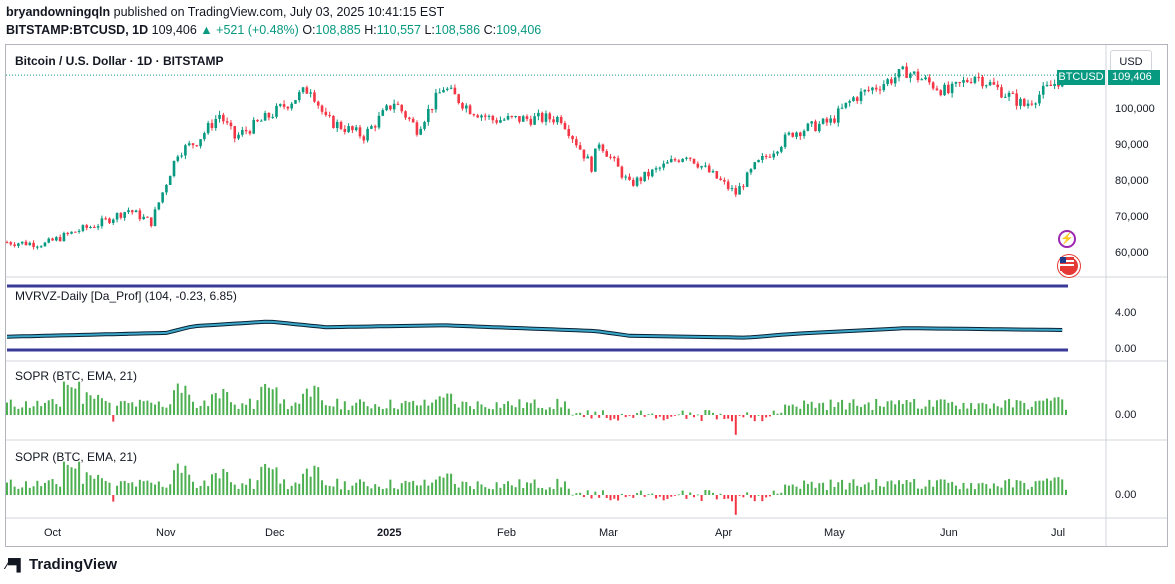 This screenshot has height=584, width=1175. What do you see at coordinates (1081, 77) in the screenshot?
I see `price-badge: BTCUSD` at bounding box center [1081, 77].